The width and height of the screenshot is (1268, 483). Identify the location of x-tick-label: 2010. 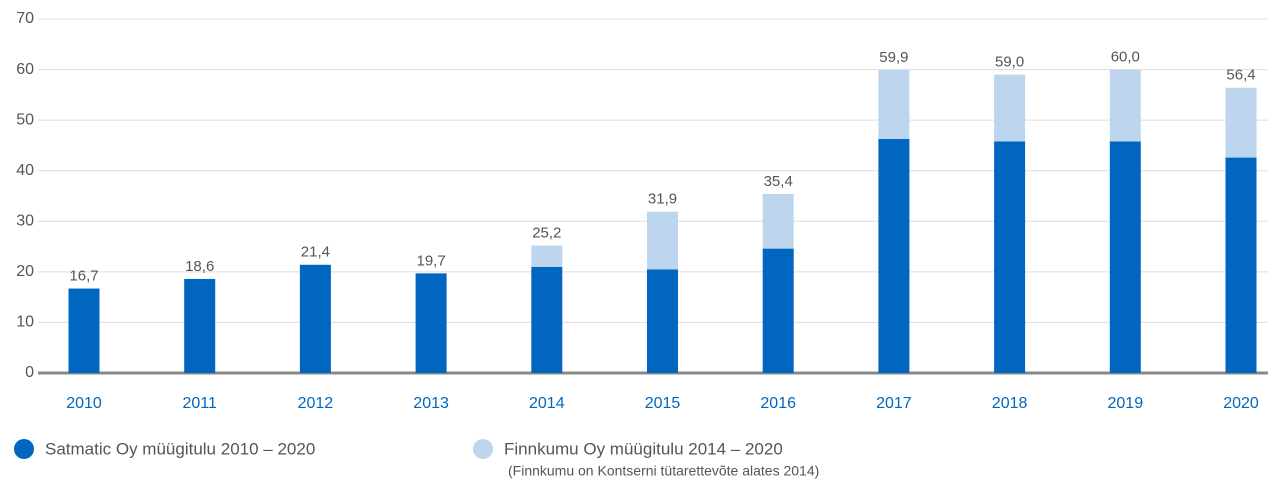
(84, 403).